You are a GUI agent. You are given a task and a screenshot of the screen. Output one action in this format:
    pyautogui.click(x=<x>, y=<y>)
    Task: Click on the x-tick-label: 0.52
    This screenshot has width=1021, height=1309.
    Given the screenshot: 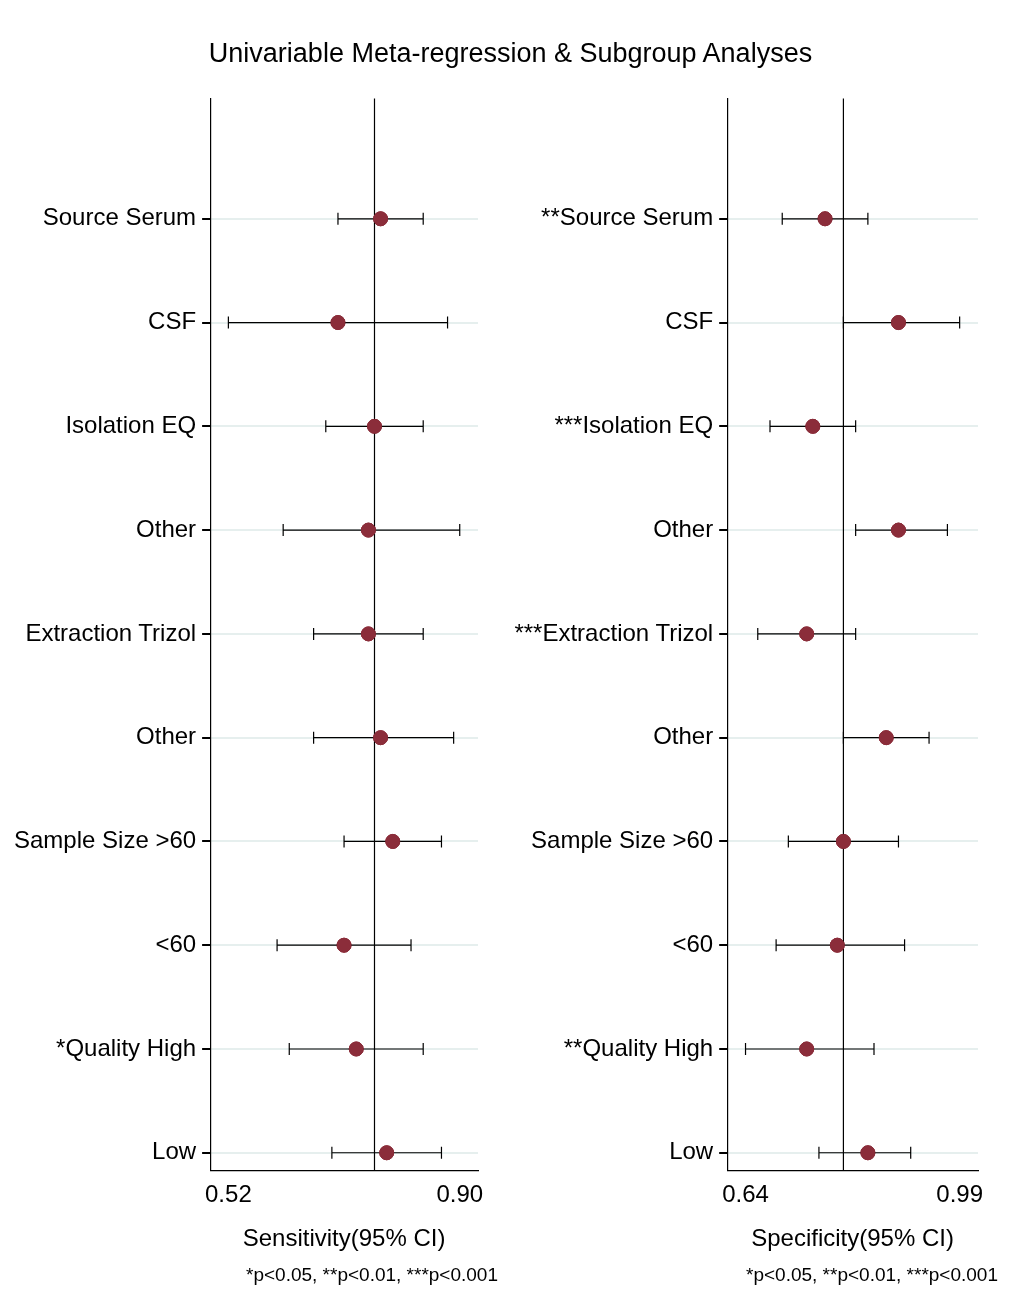 What is the action you would take?
    pyautogui.click(x=228, y=1194)
    